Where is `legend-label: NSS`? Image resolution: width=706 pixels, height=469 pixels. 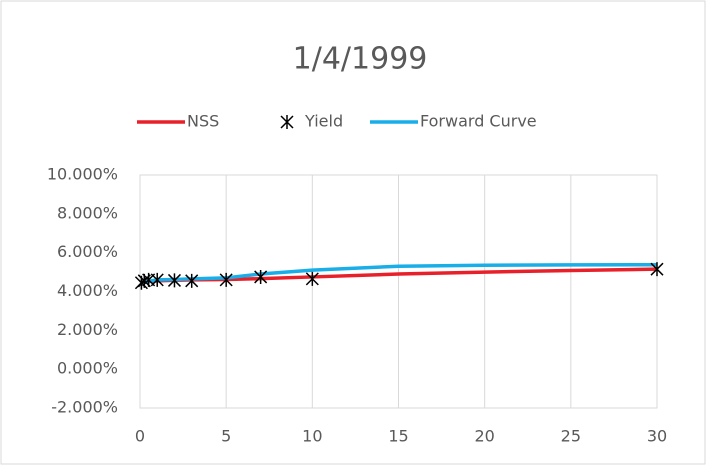 legend-label: NSS is located at coordinates (203, 121).